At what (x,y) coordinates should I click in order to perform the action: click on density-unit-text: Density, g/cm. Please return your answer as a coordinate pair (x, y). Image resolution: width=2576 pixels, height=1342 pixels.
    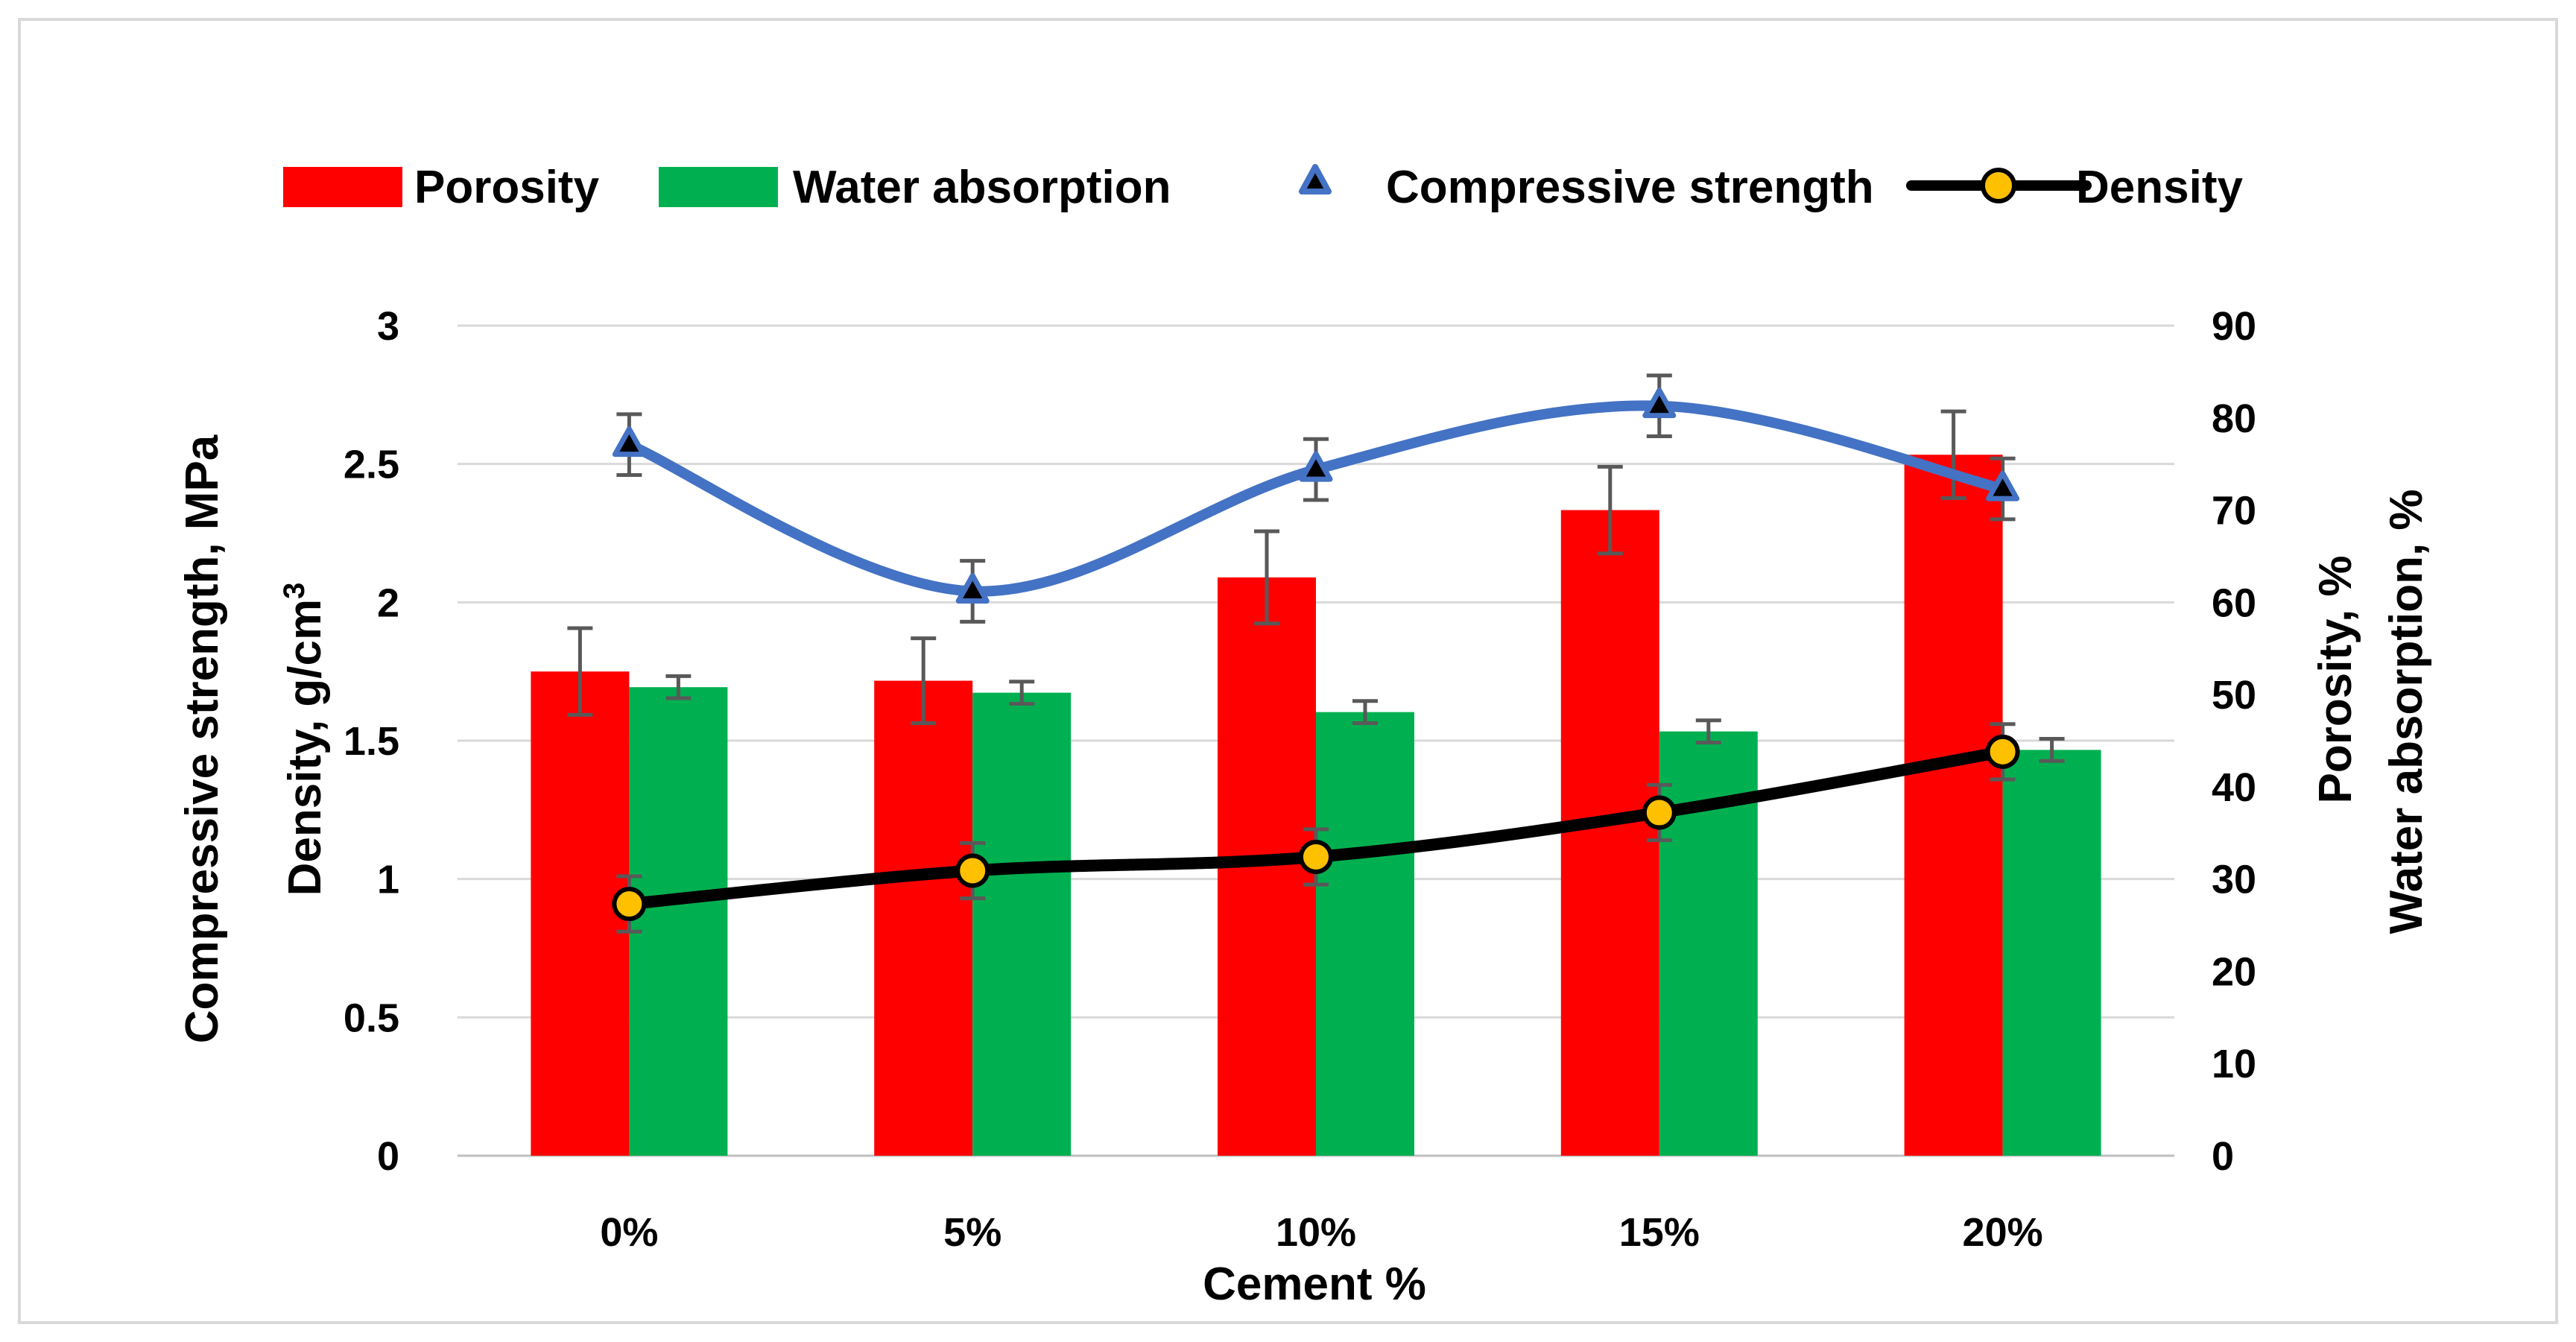
    Looking at the image, I should click on (305, 747).